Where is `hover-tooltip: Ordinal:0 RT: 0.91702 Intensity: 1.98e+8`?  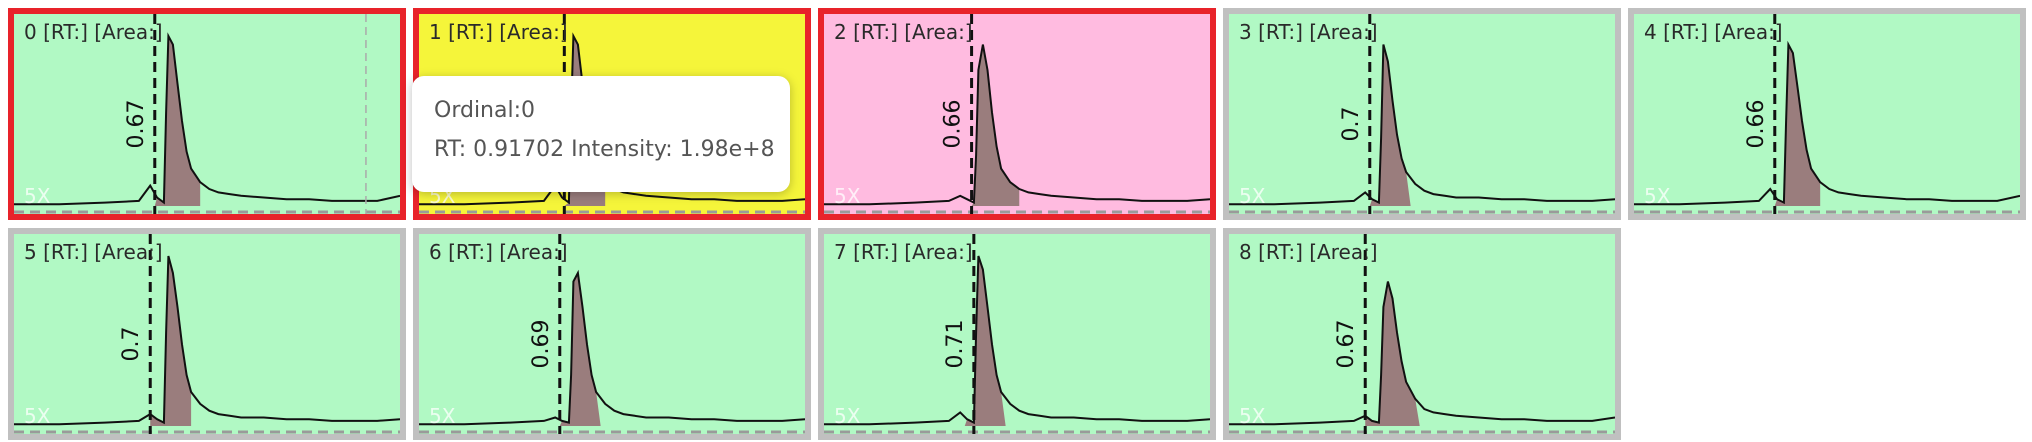 hover-tooltip: Ordinal:0 RT: 0.91702 Intensity: 1.98e+8 is located at coordinates (601, 134).